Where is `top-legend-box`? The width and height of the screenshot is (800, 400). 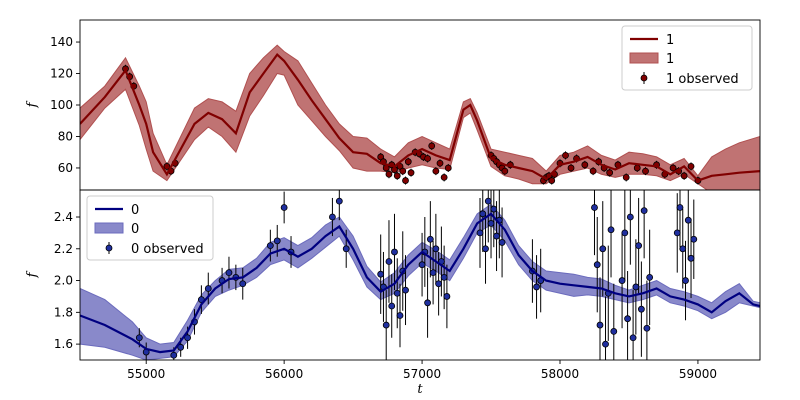 top-legend-box is located at coordinates (687, 58).